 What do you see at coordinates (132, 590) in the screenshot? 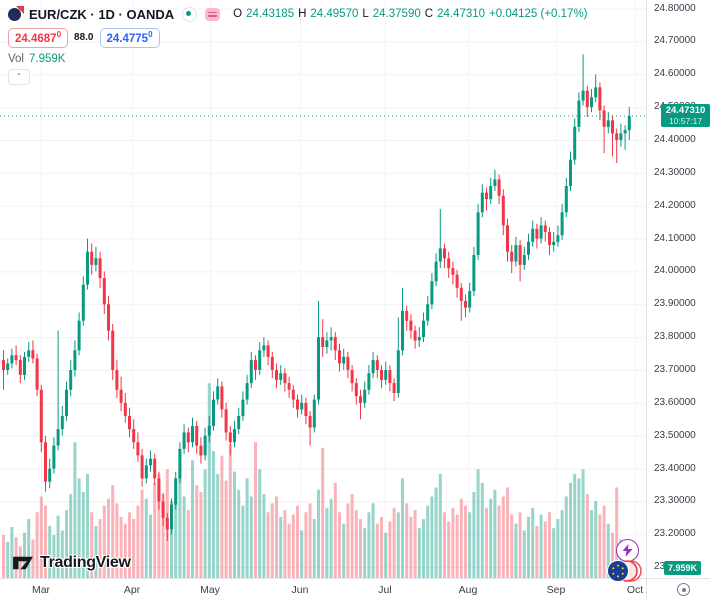
I see `time-axis-label-apr: Apr` at bounding box center [132, 590].